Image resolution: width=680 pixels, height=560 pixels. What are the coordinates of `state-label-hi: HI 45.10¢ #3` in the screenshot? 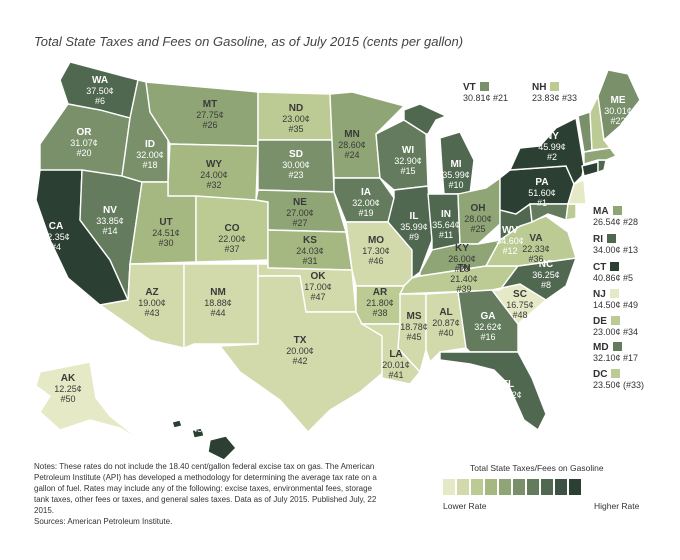 It's located at (206, 429).